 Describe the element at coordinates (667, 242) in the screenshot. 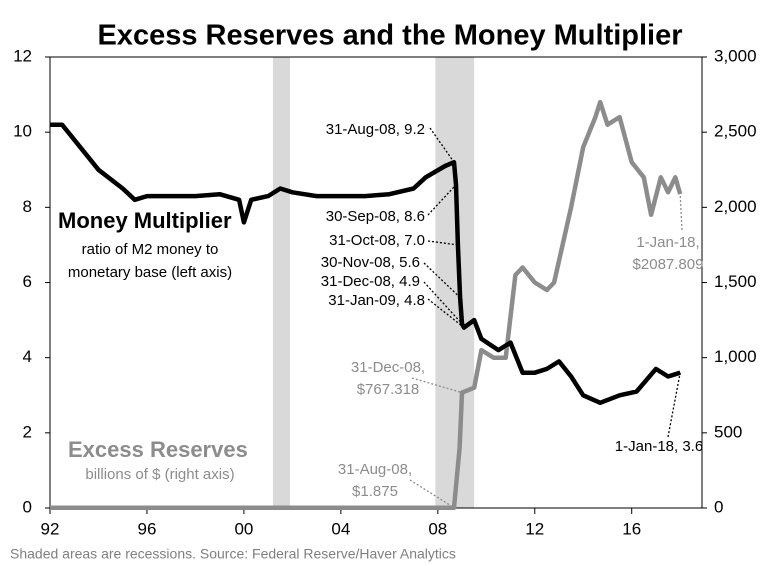

I see `annotation: 1-Jan-18,` at that location.